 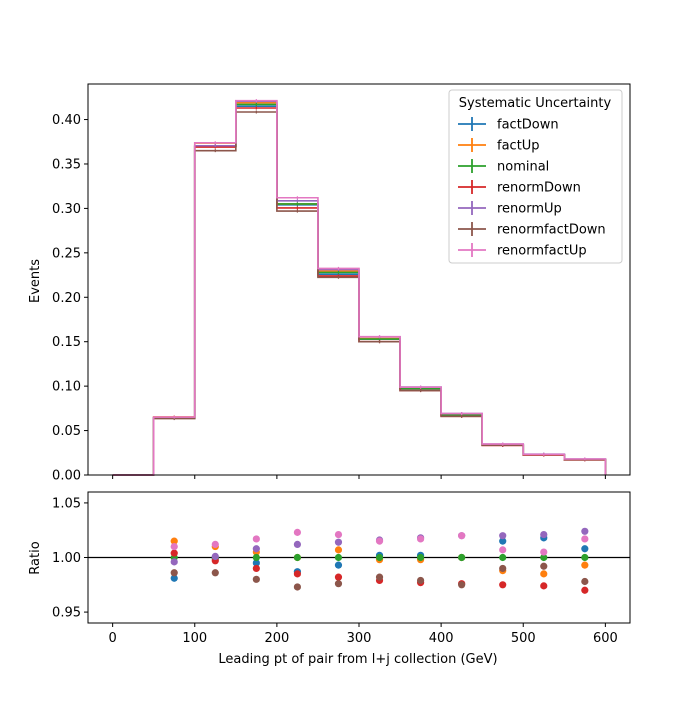 What do you see at coordinates (66, 253) in the screenshot?
I see `top-y-tick-label: 0.25` at bounding box center [66, 253].